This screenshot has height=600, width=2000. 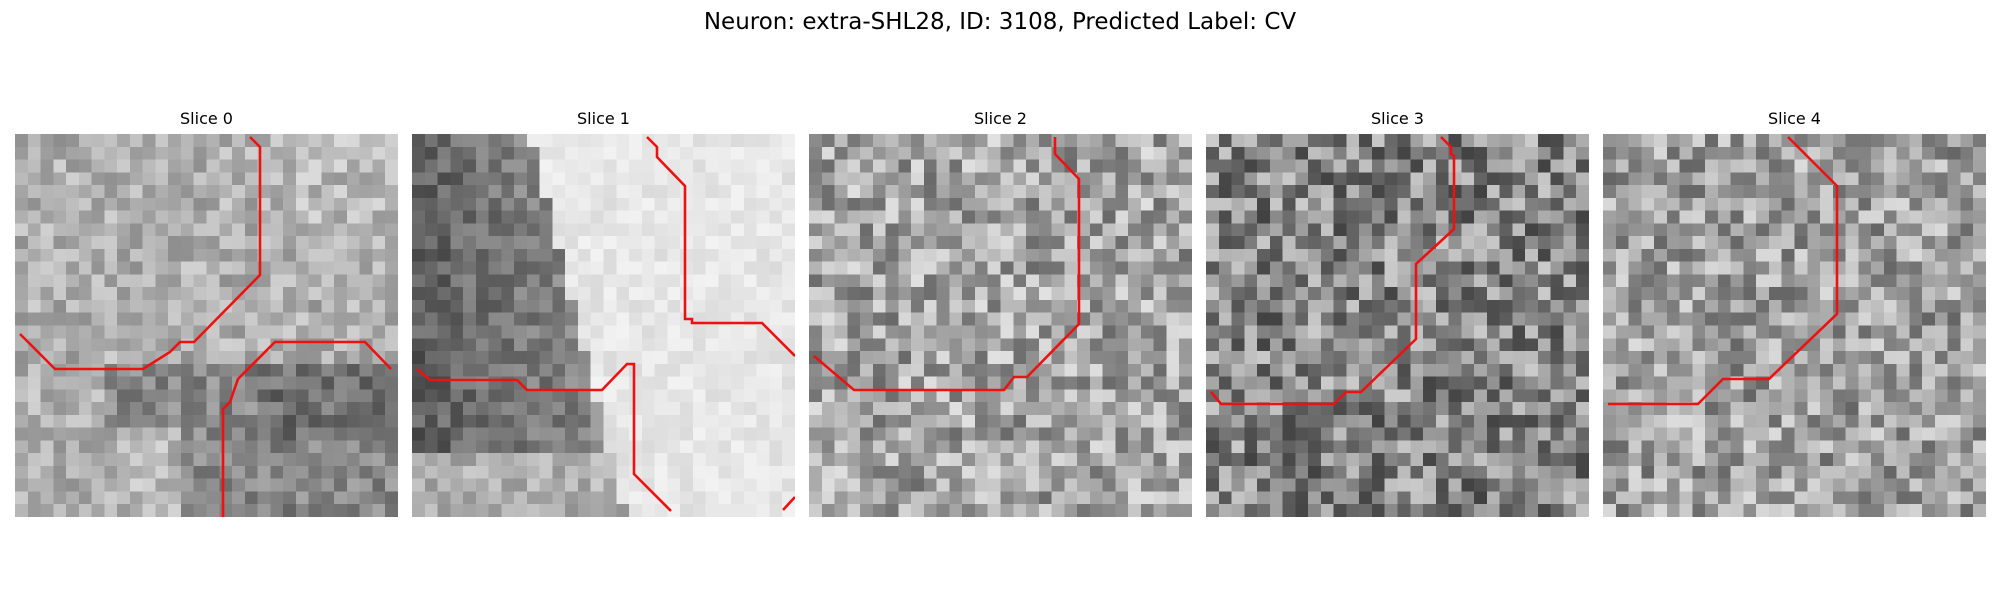 I want to click on slice-3-title: Slice 3, so click(x=1397, y=118).